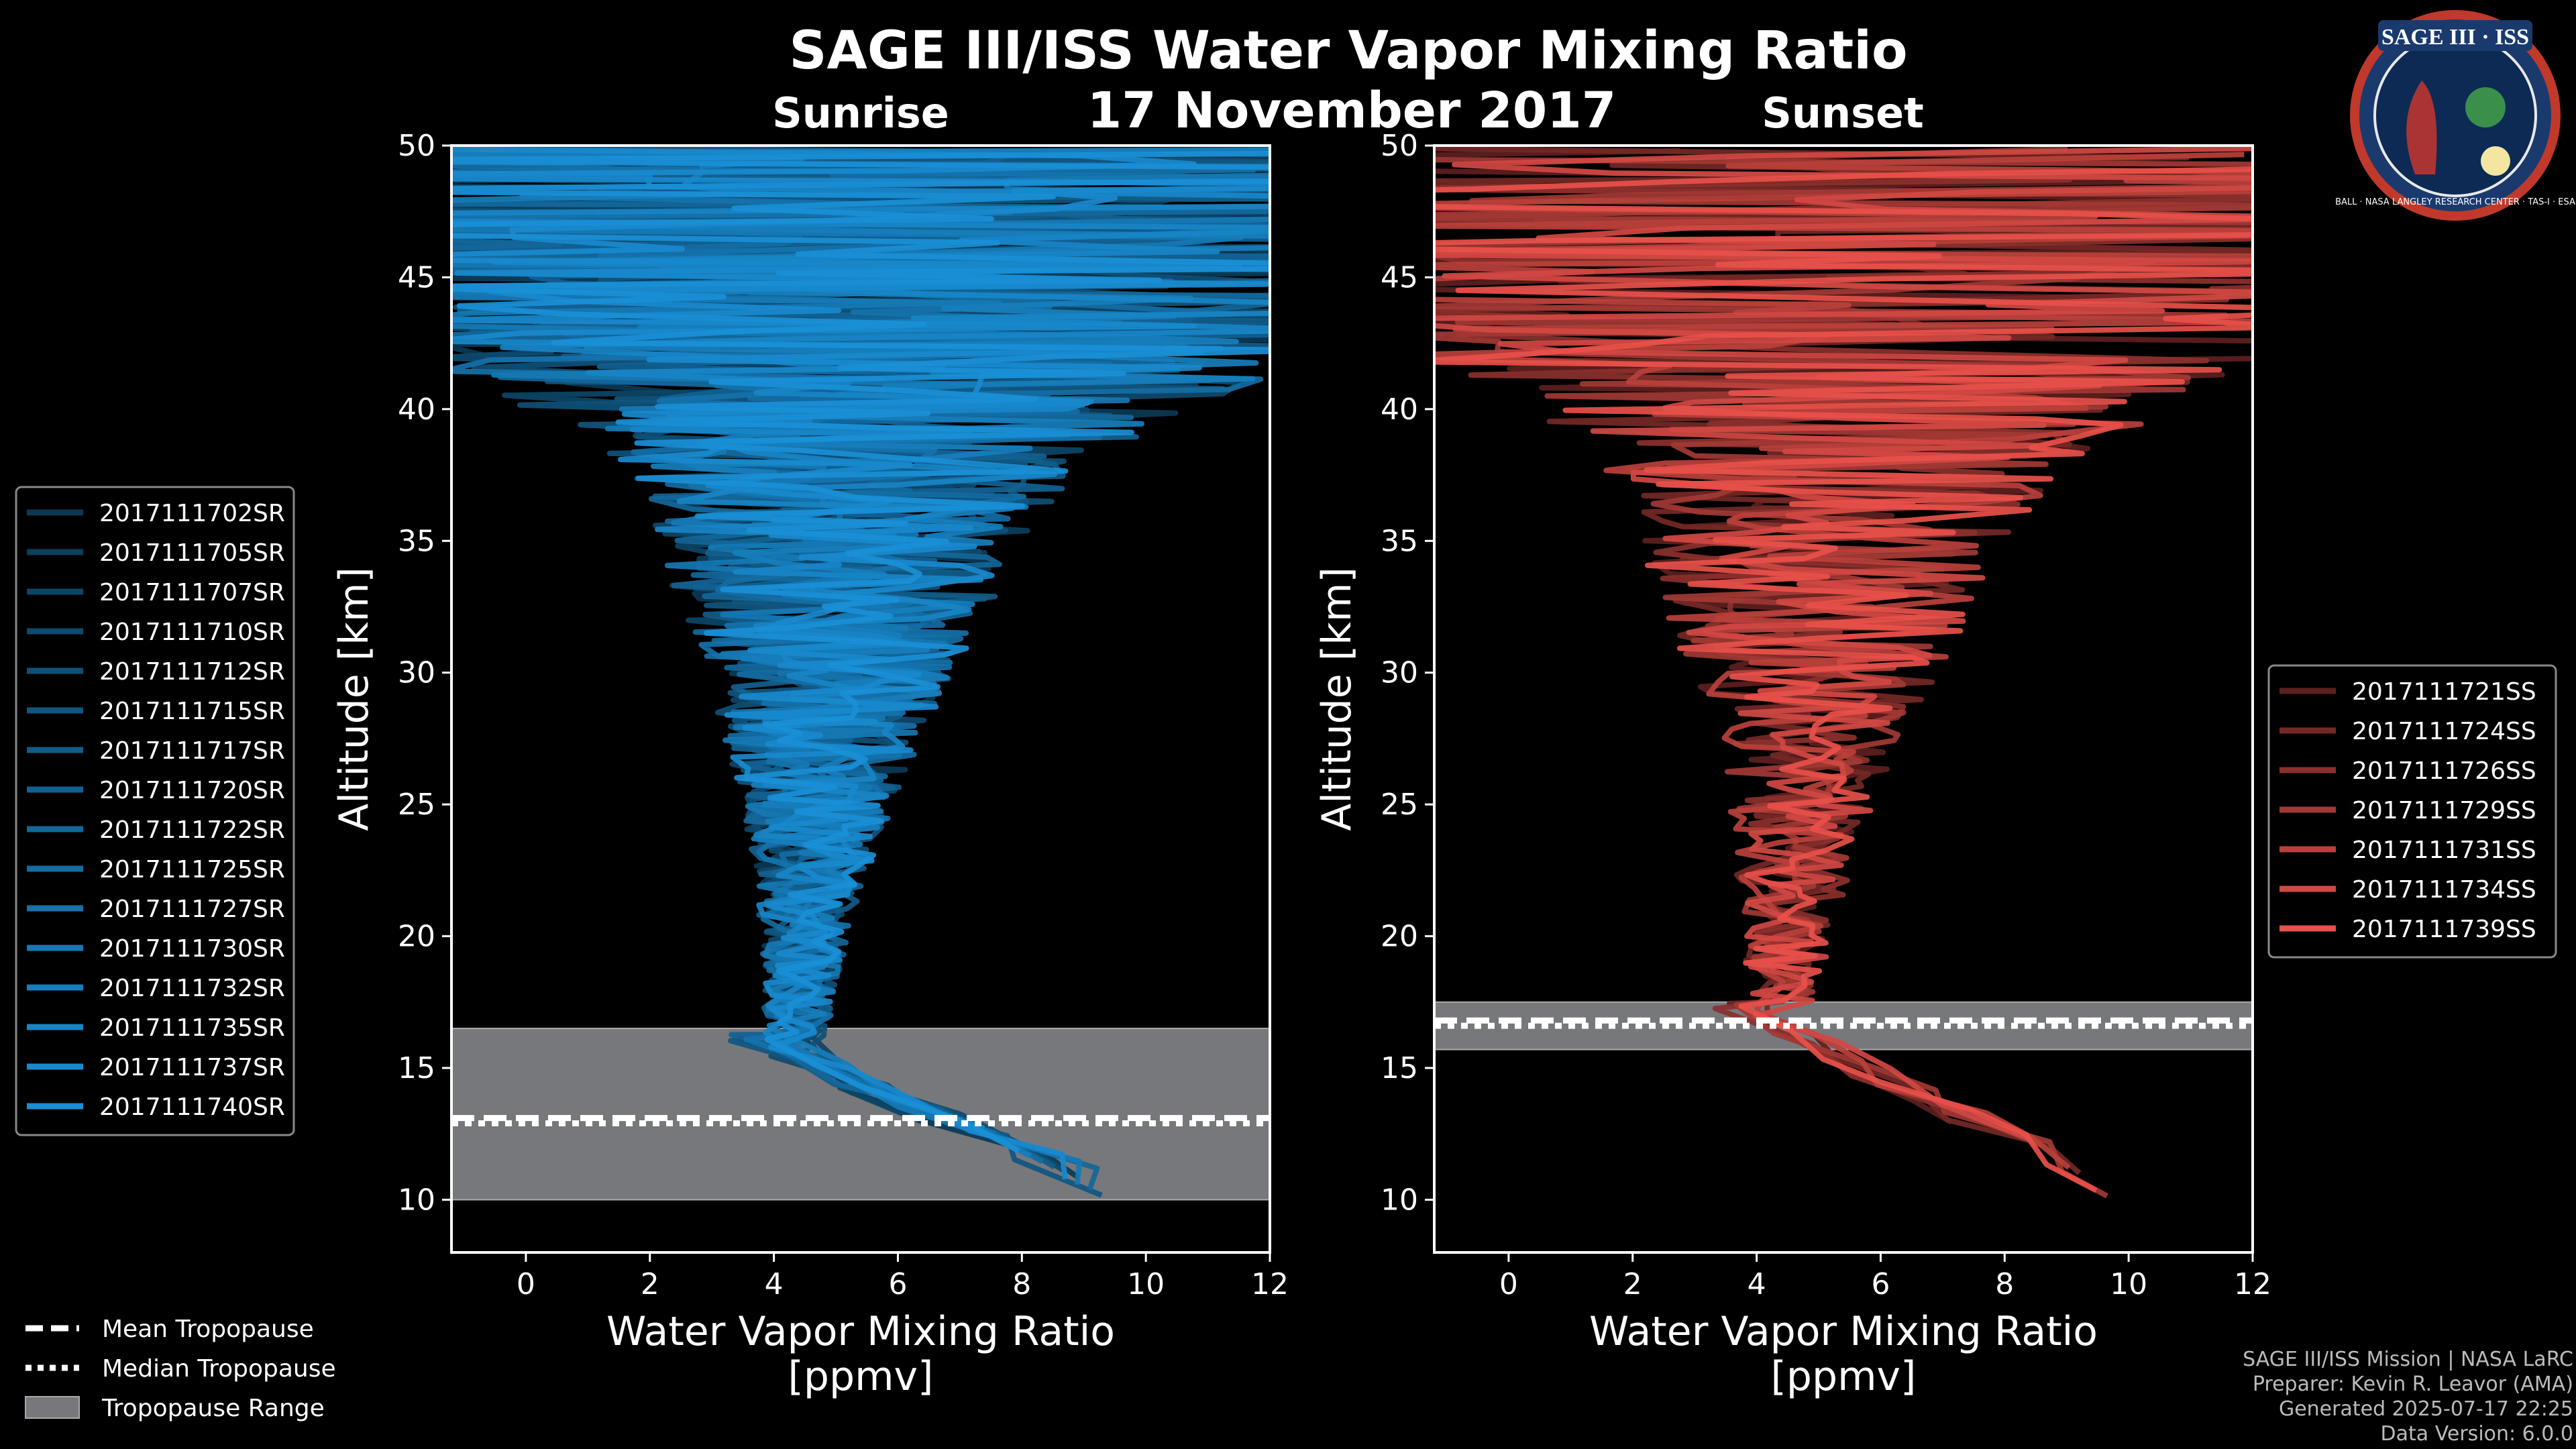 This screenshot has height=1449, width=2576. Describe the element at coordinates (192, 592) in the screenshot. I see `legend-entry: 2017111707SR` at that location.